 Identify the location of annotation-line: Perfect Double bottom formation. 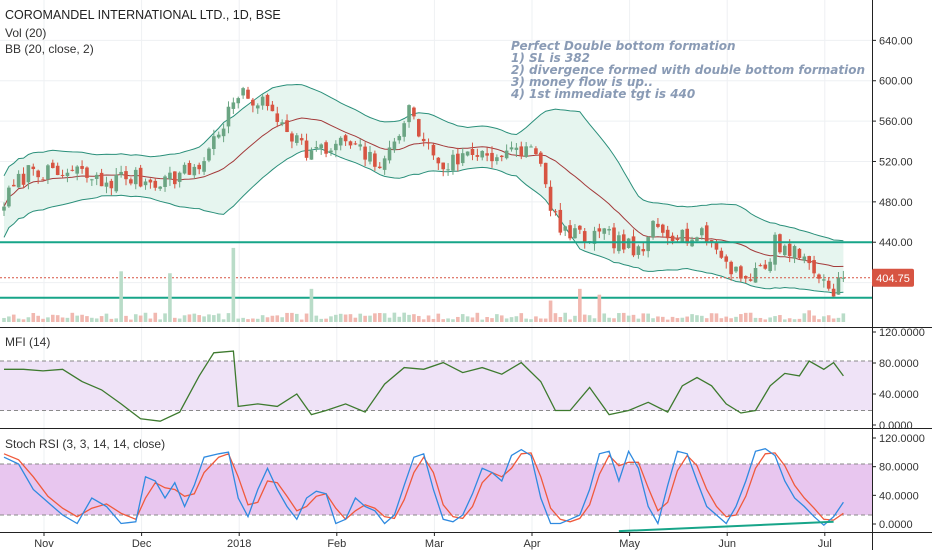
(623, 46).